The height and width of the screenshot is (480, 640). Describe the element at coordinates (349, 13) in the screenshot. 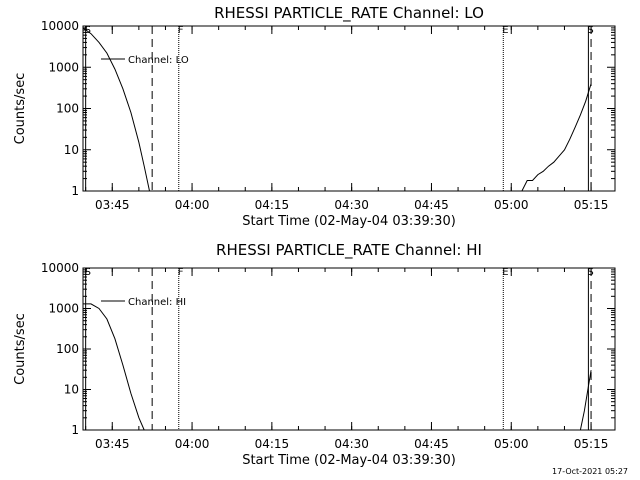

I see `chart-title: RHESSI PARTICLE_RATE Channel: LO` at that location.